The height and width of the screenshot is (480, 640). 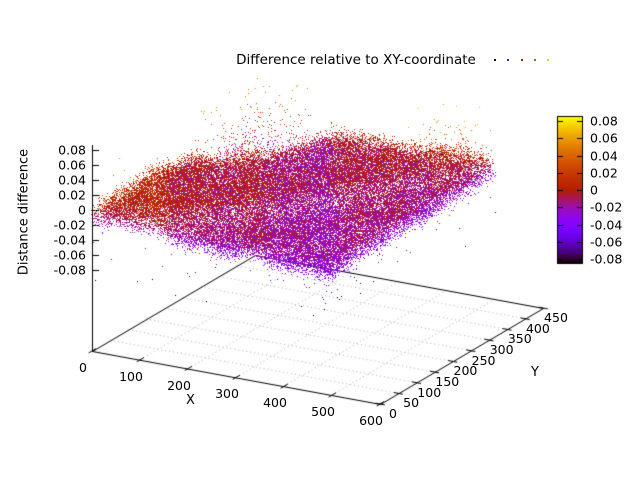 What do you see at coordinates (69, 255) in the screenshot?
I see `z-tick-label: -0.06` at bounding box center [69, 255].